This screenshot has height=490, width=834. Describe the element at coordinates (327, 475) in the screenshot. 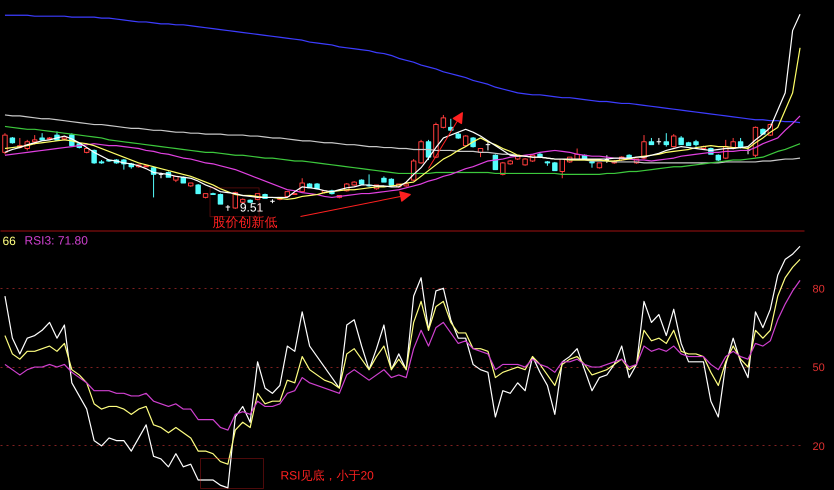

I see `annotation: RSI见底，小于20` at that location.